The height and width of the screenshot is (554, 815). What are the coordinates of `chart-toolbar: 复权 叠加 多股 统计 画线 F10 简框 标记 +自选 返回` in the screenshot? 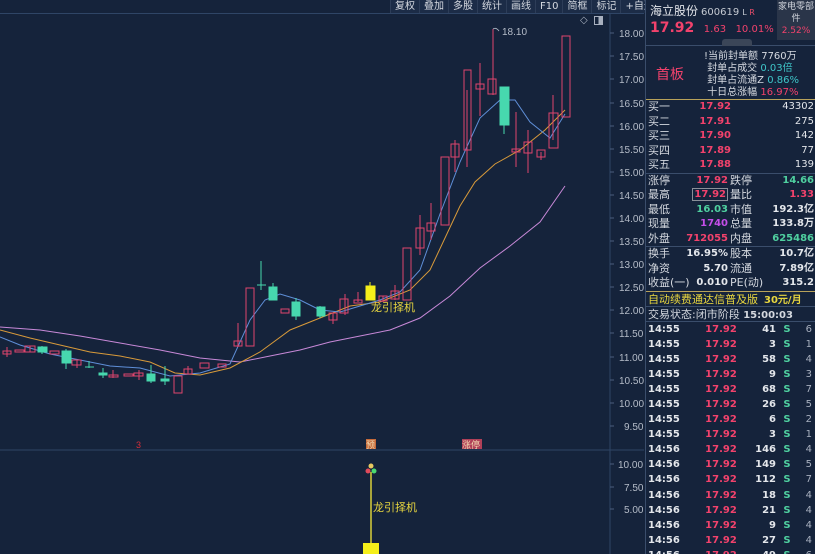 It's located at (538, 6).